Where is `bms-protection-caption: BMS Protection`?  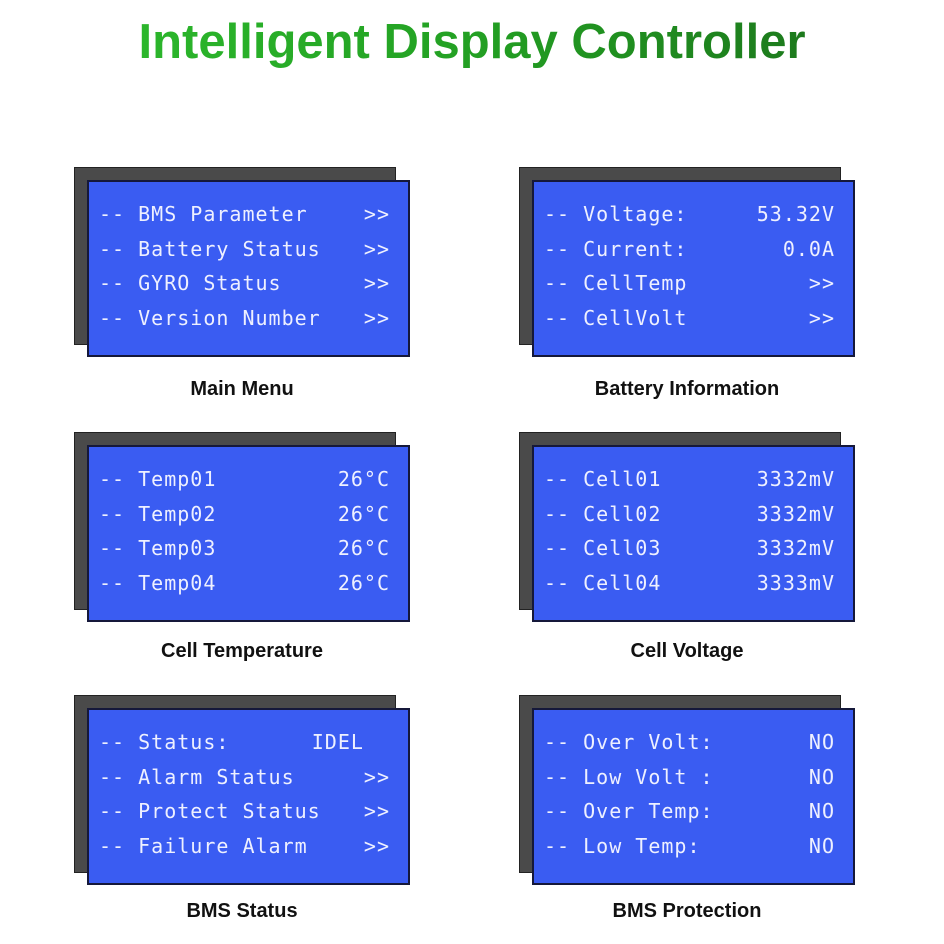 bms-protection-caption: BMS Protection is located at coordinates (687, 911).